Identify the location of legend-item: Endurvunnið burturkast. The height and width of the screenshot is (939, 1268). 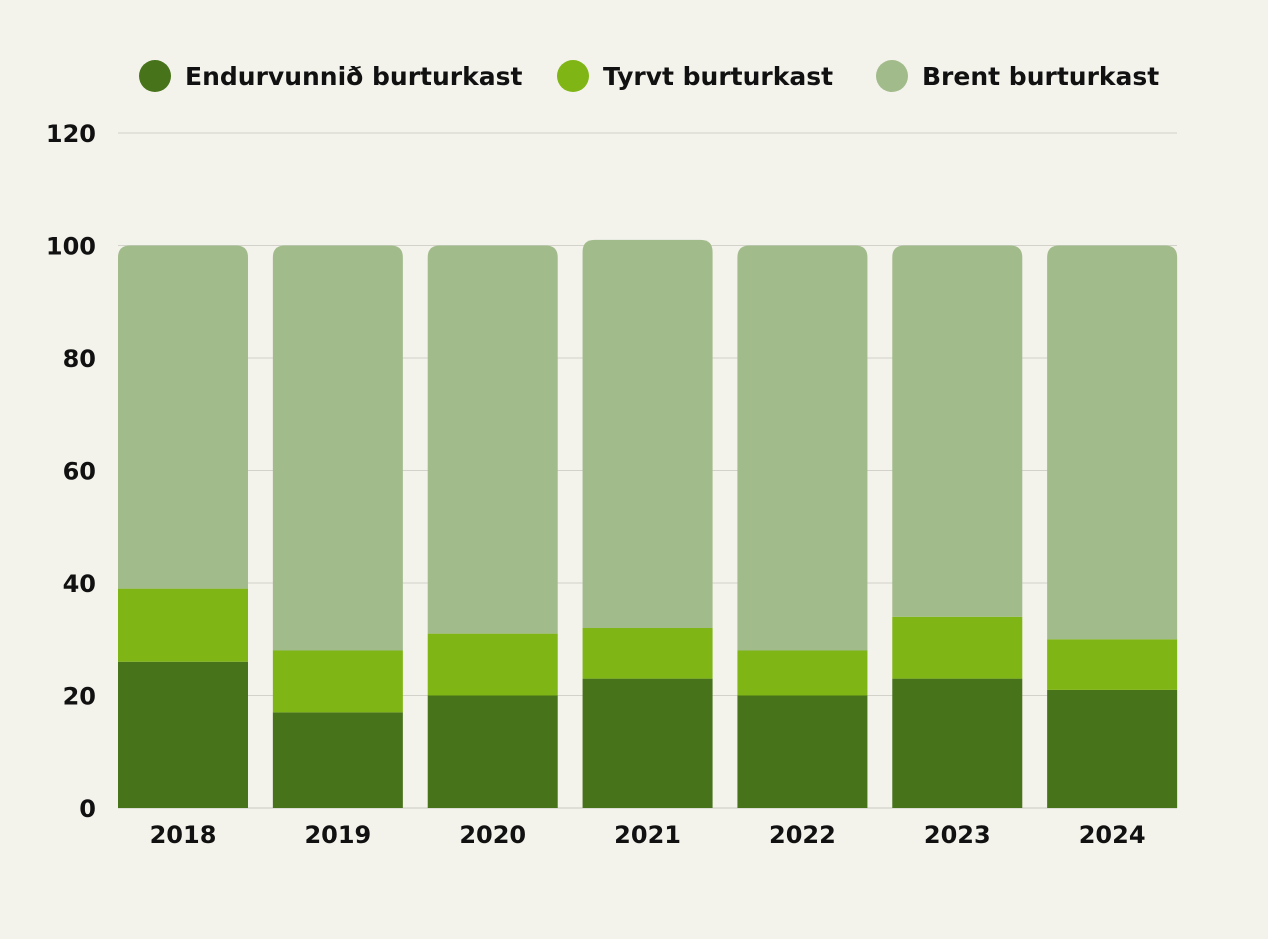
(331, 76).